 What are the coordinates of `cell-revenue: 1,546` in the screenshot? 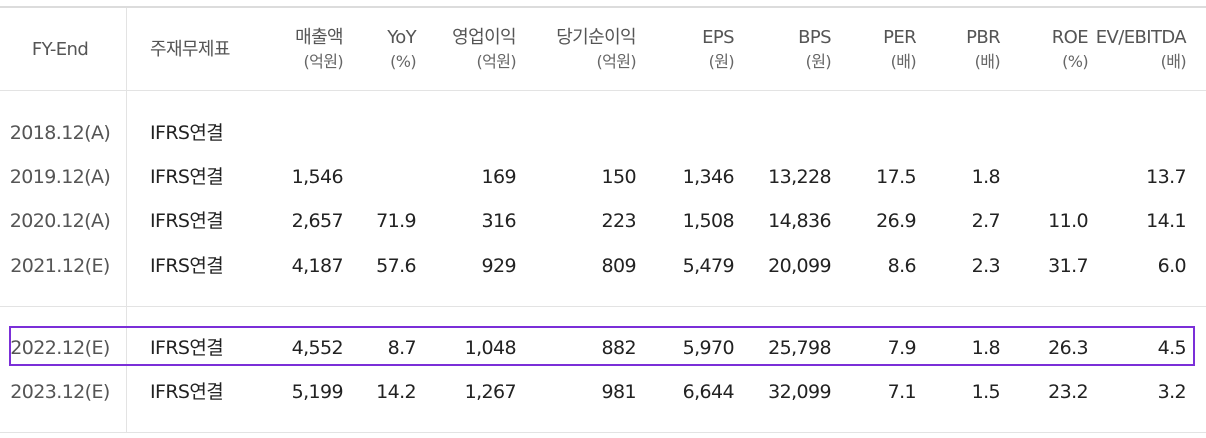 It's located at (317, 177).